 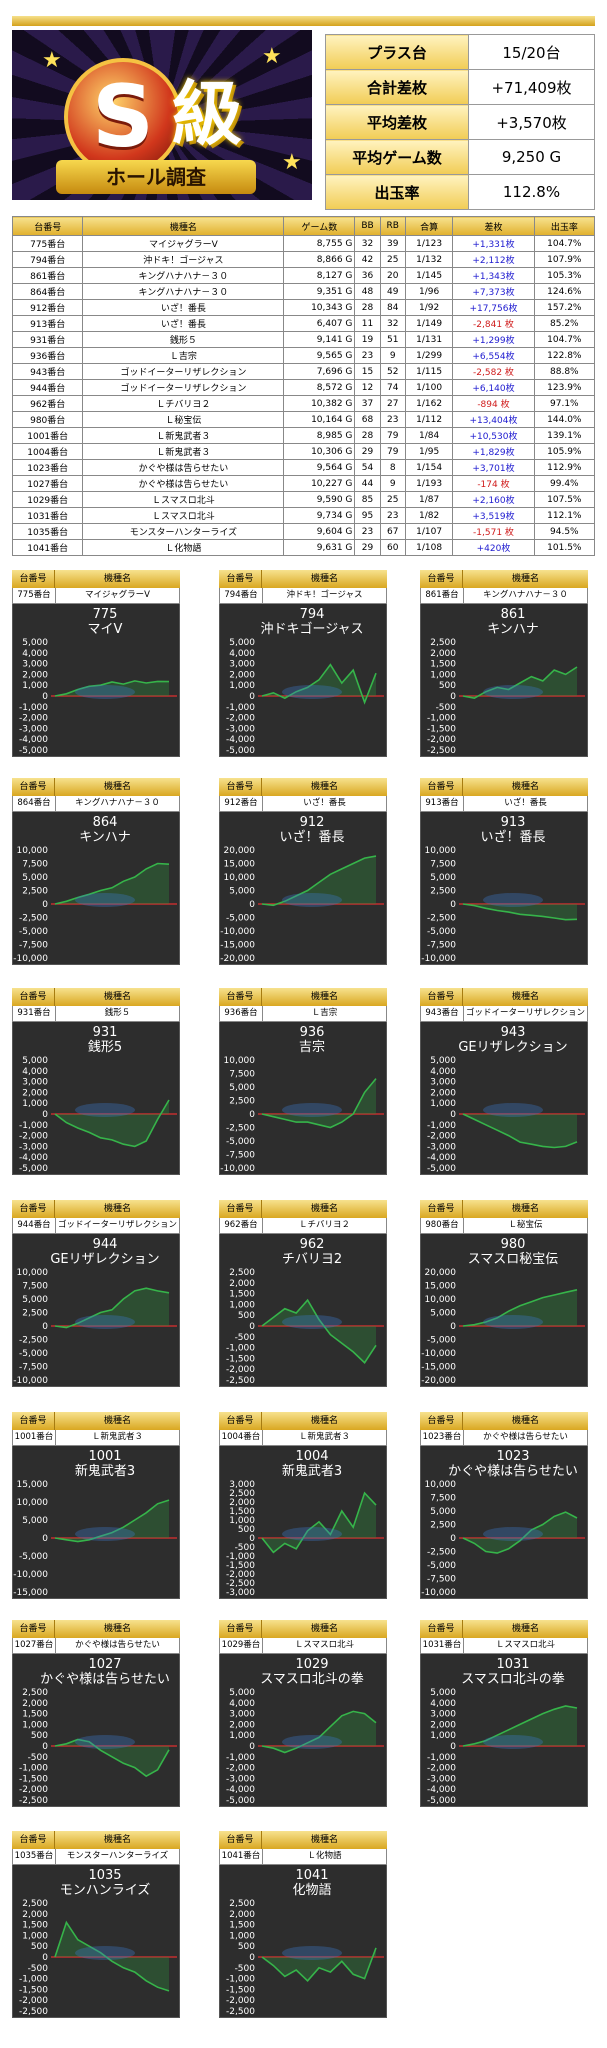 What do you see at coordinates (47, 483) in the screenshot?
I see `table-cell: 1027番台` at bounding box center [47, 483].